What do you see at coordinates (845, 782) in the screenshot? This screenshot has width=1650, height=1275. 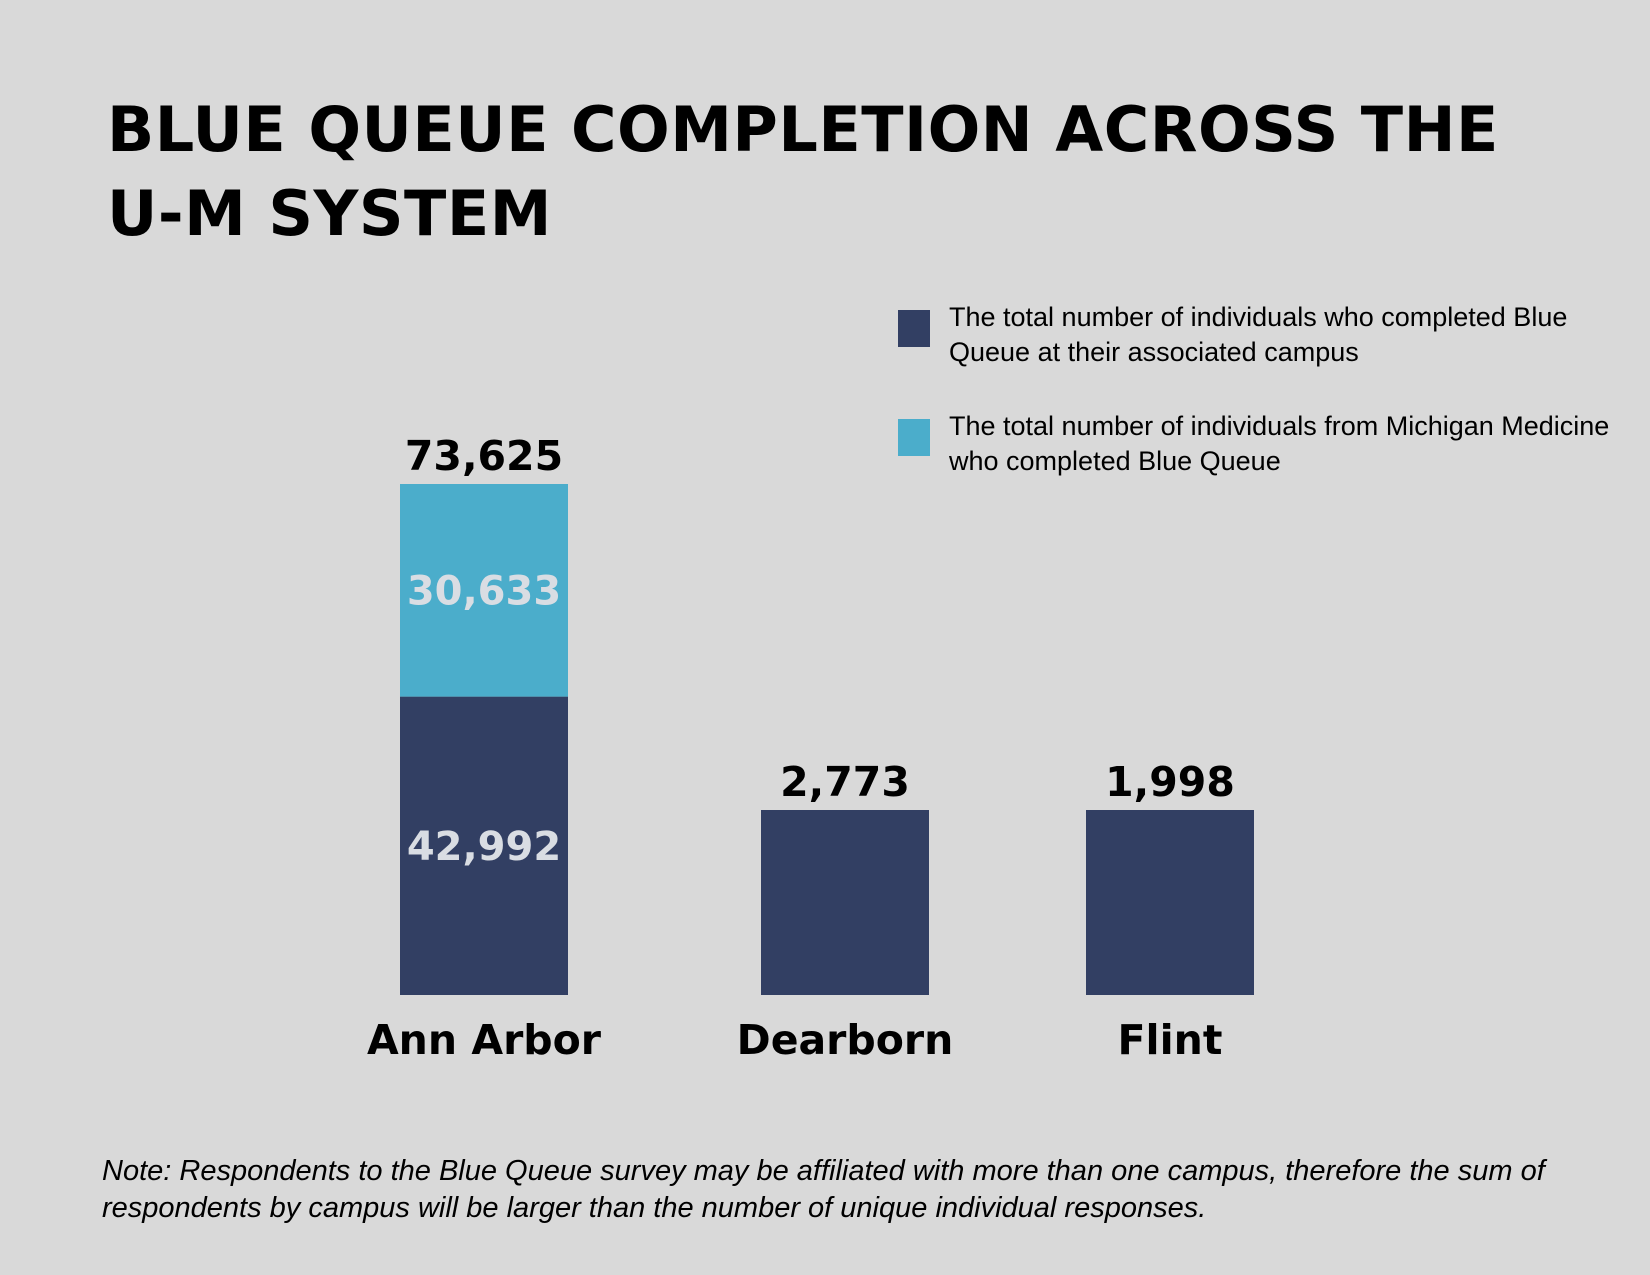 I see `total-label-dearborn: 2,773` at bounding box center [845, 782].